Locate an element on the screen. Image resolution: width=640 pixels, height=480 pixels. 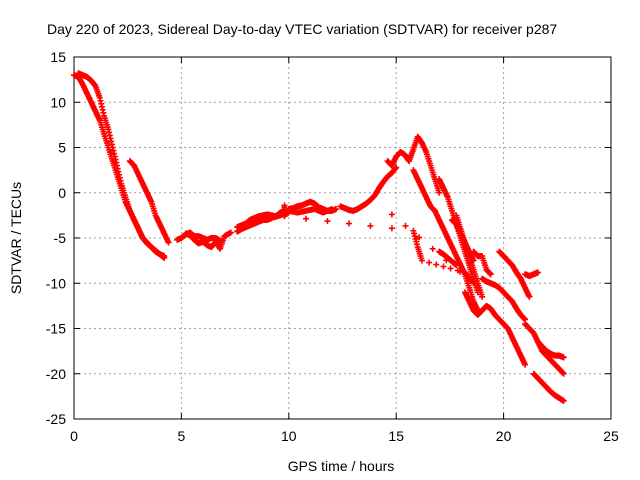
x-tick-label: 25 is located at coordinates (611, 436).